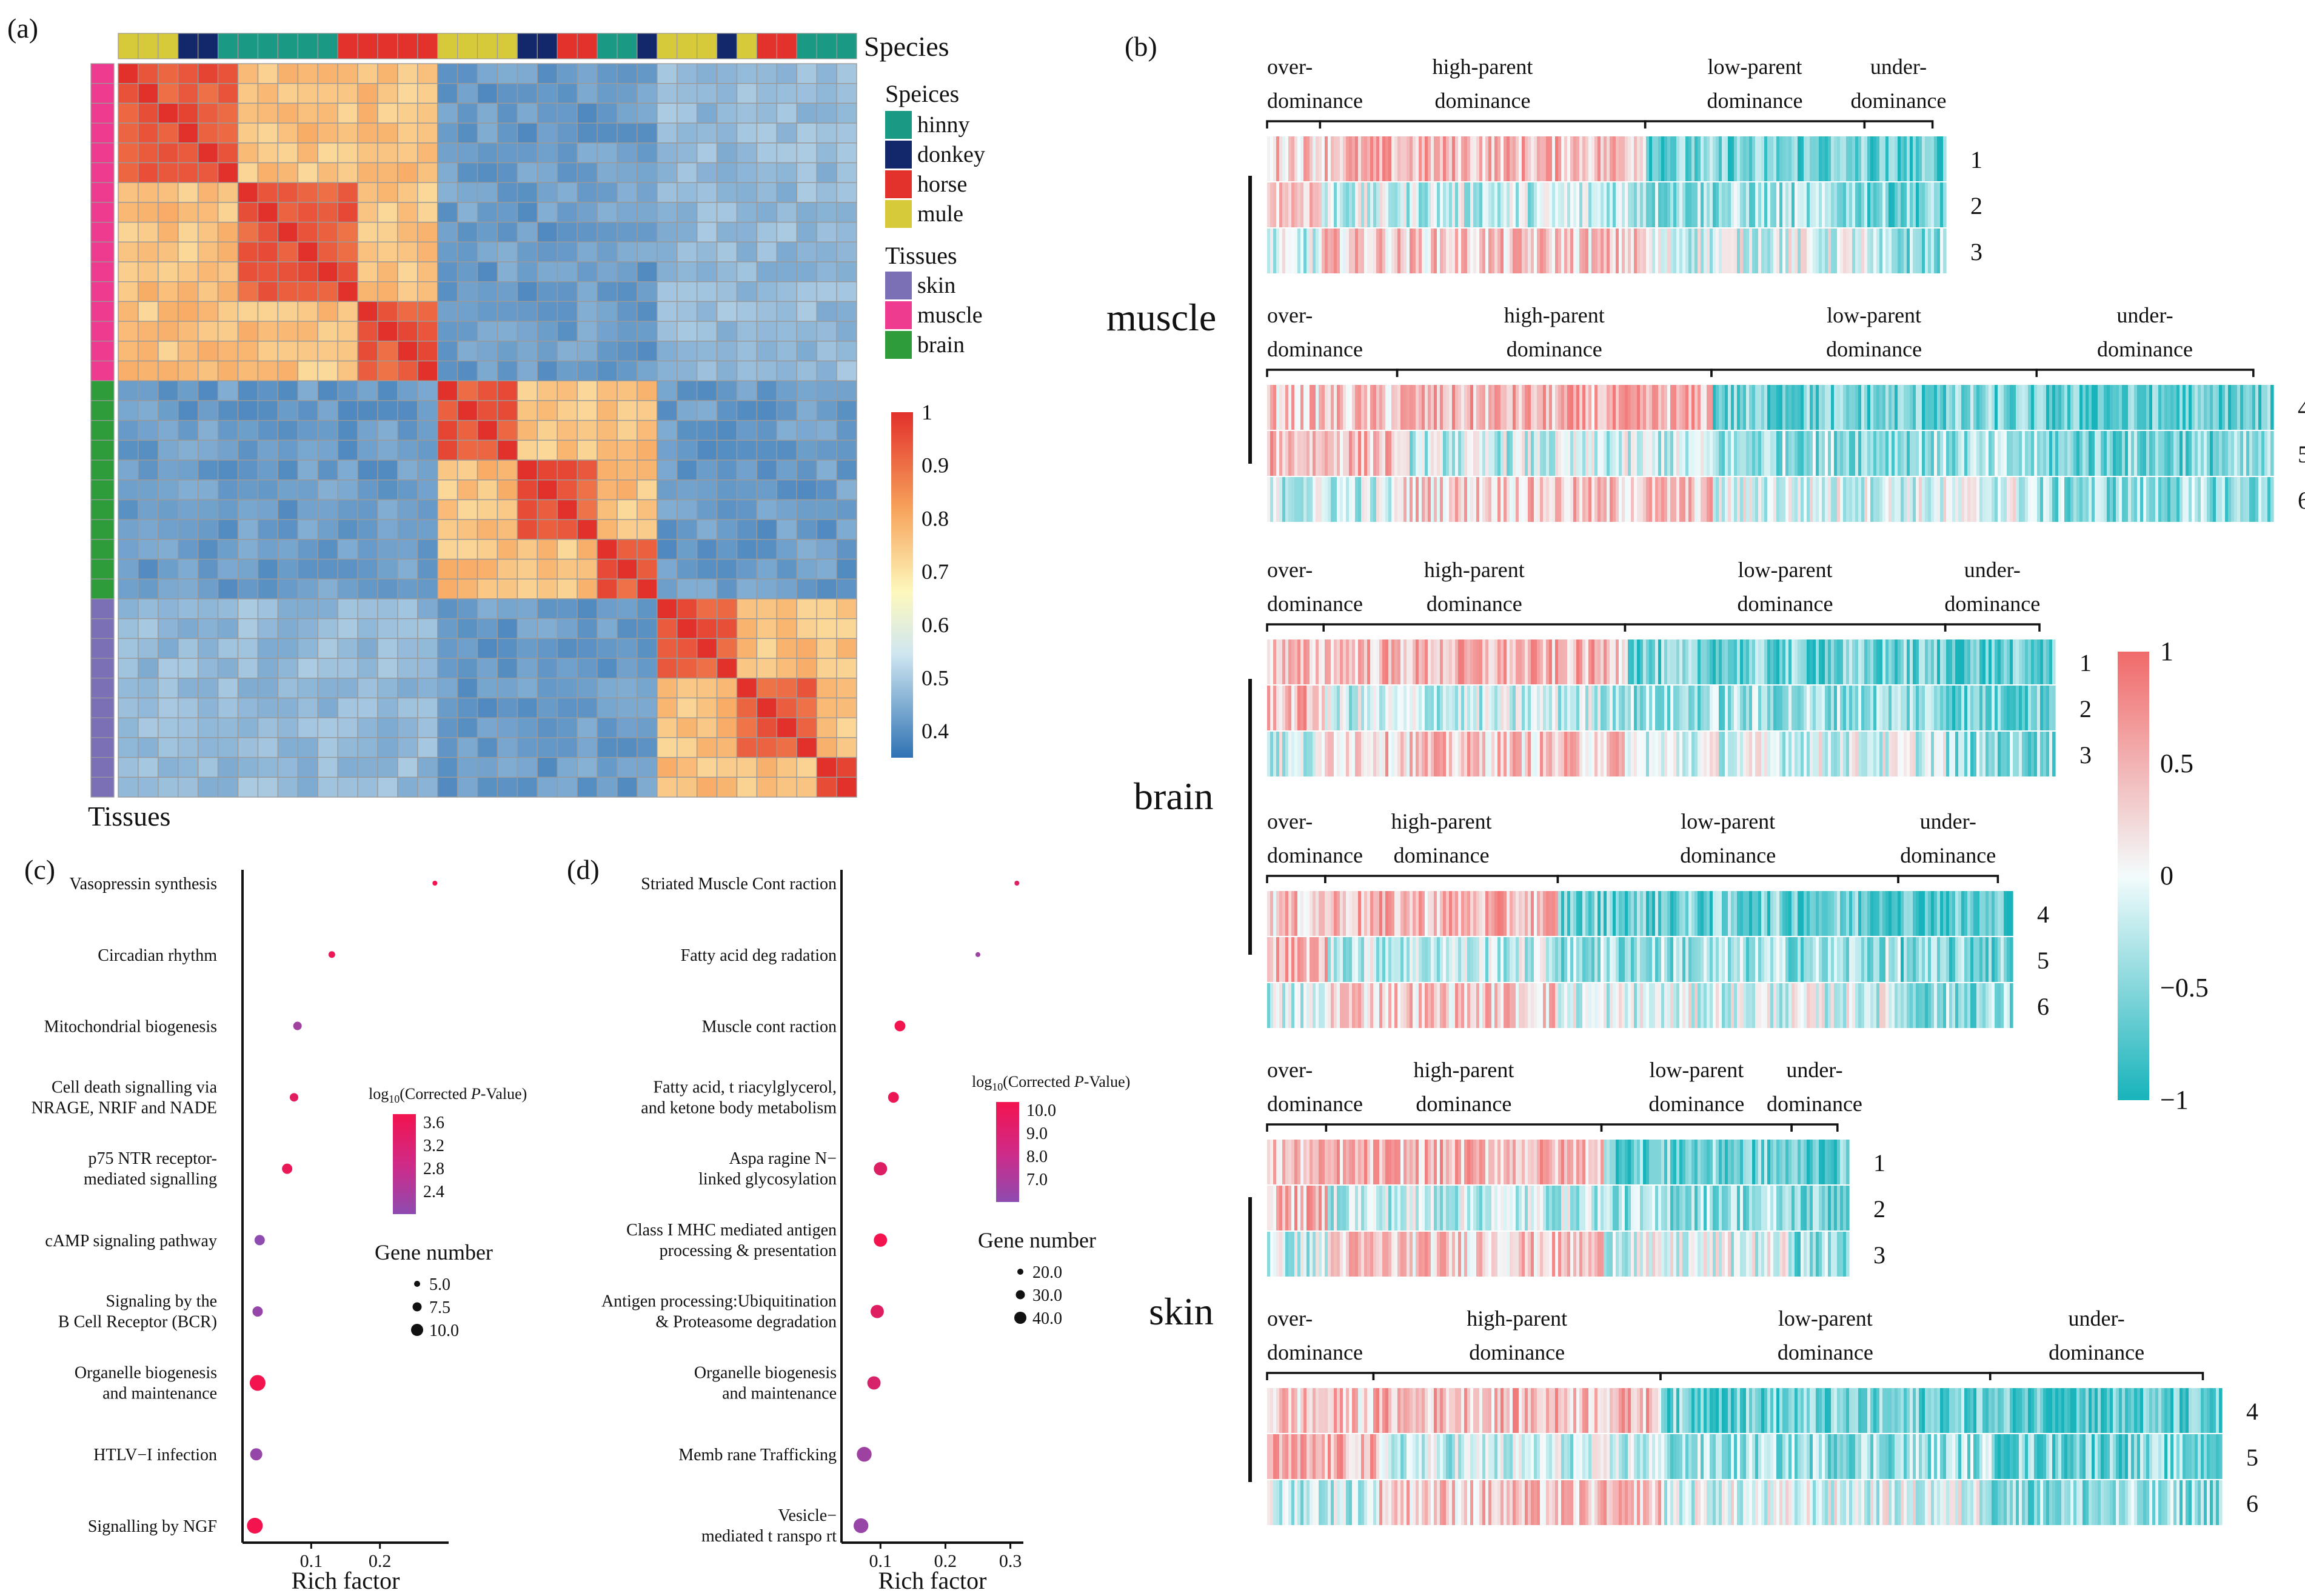 This screenshot has height=1596, width=2305. What do you see at coordinates (1640, 913) in the screenshot?
I see `heat-strip-row` at bounding box center [1640, 913].